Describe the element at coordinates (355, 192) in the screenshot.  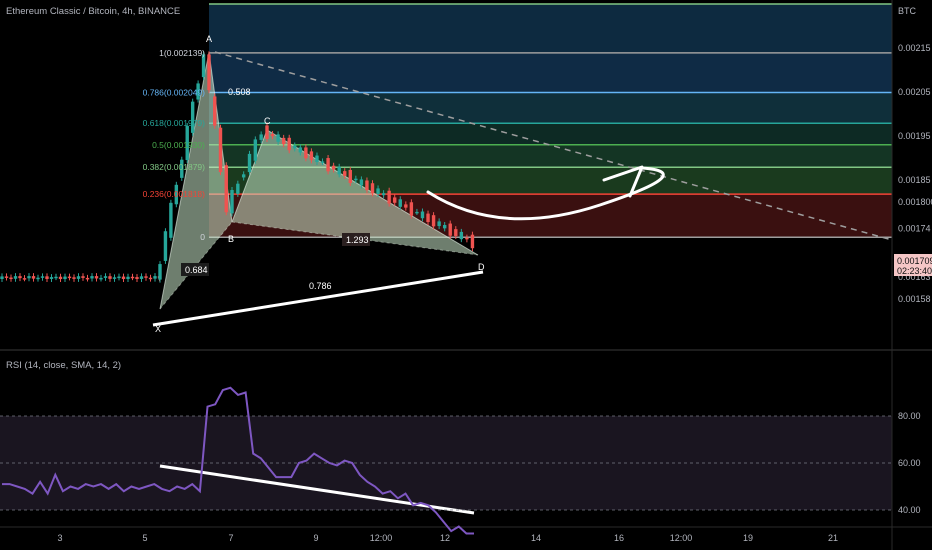
I see `harmonic-triangle-bcd` at that location.